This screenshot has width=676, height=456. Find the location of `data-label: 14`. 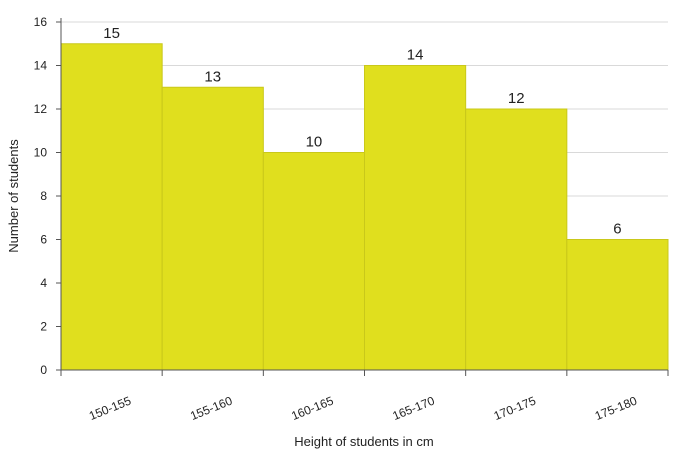

data-label: 14 is located at coordinates (415, 55).